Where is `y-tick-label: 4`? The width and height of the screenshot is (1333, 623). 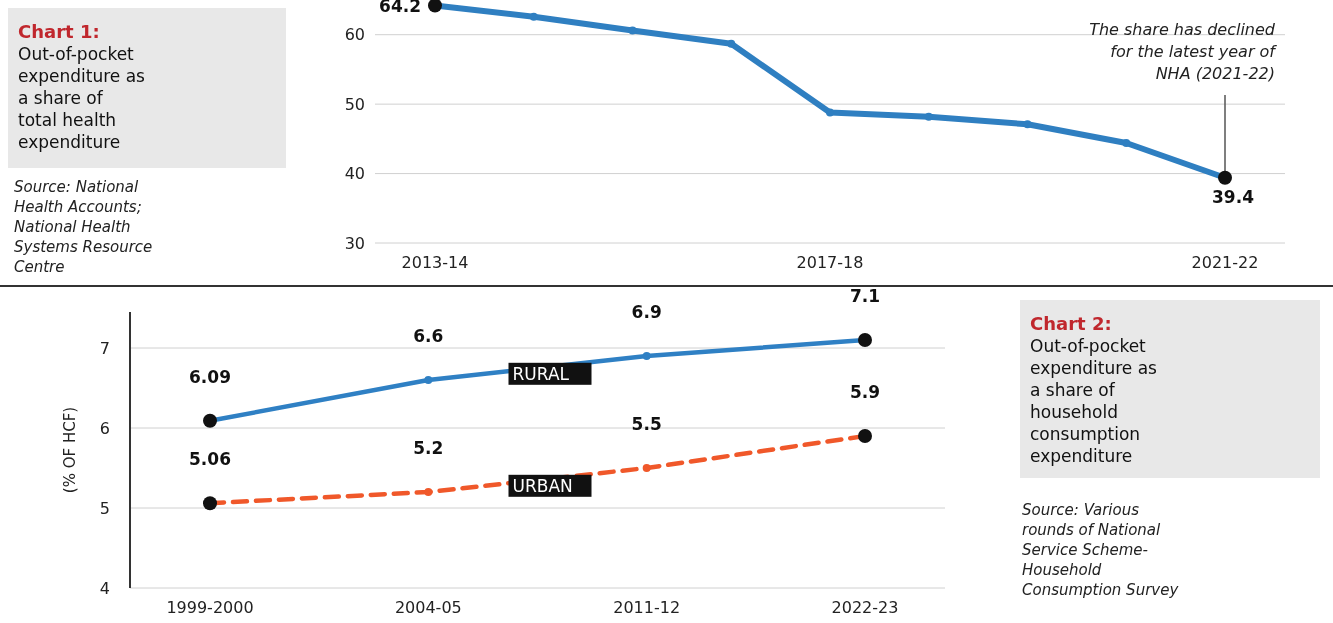
y-tick-label: 4 is located at coordinates (104, 588).